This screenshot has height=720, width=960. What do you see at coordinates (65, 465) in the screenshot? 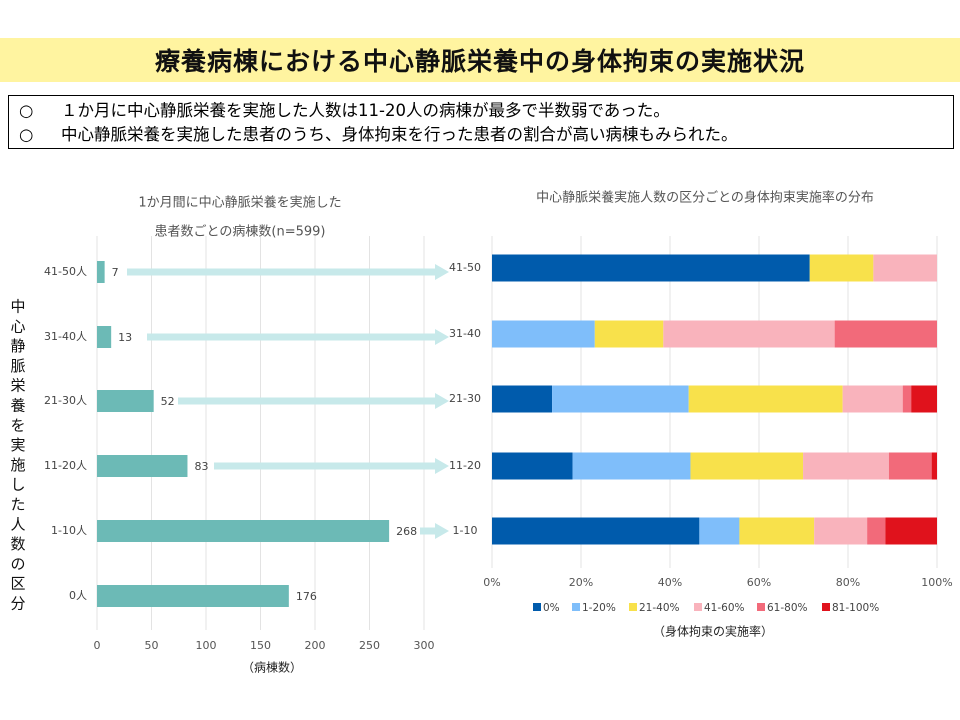
I see `y-tick-label: 11-20人` at bounding box center [65, 465].